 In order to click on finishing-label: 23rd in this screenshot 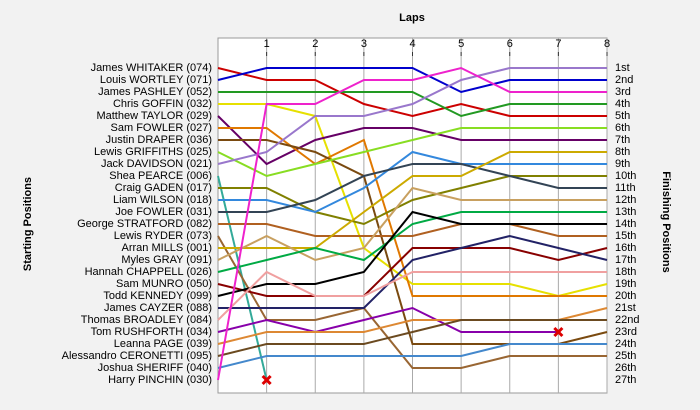, I will do `click(626, 332)`.